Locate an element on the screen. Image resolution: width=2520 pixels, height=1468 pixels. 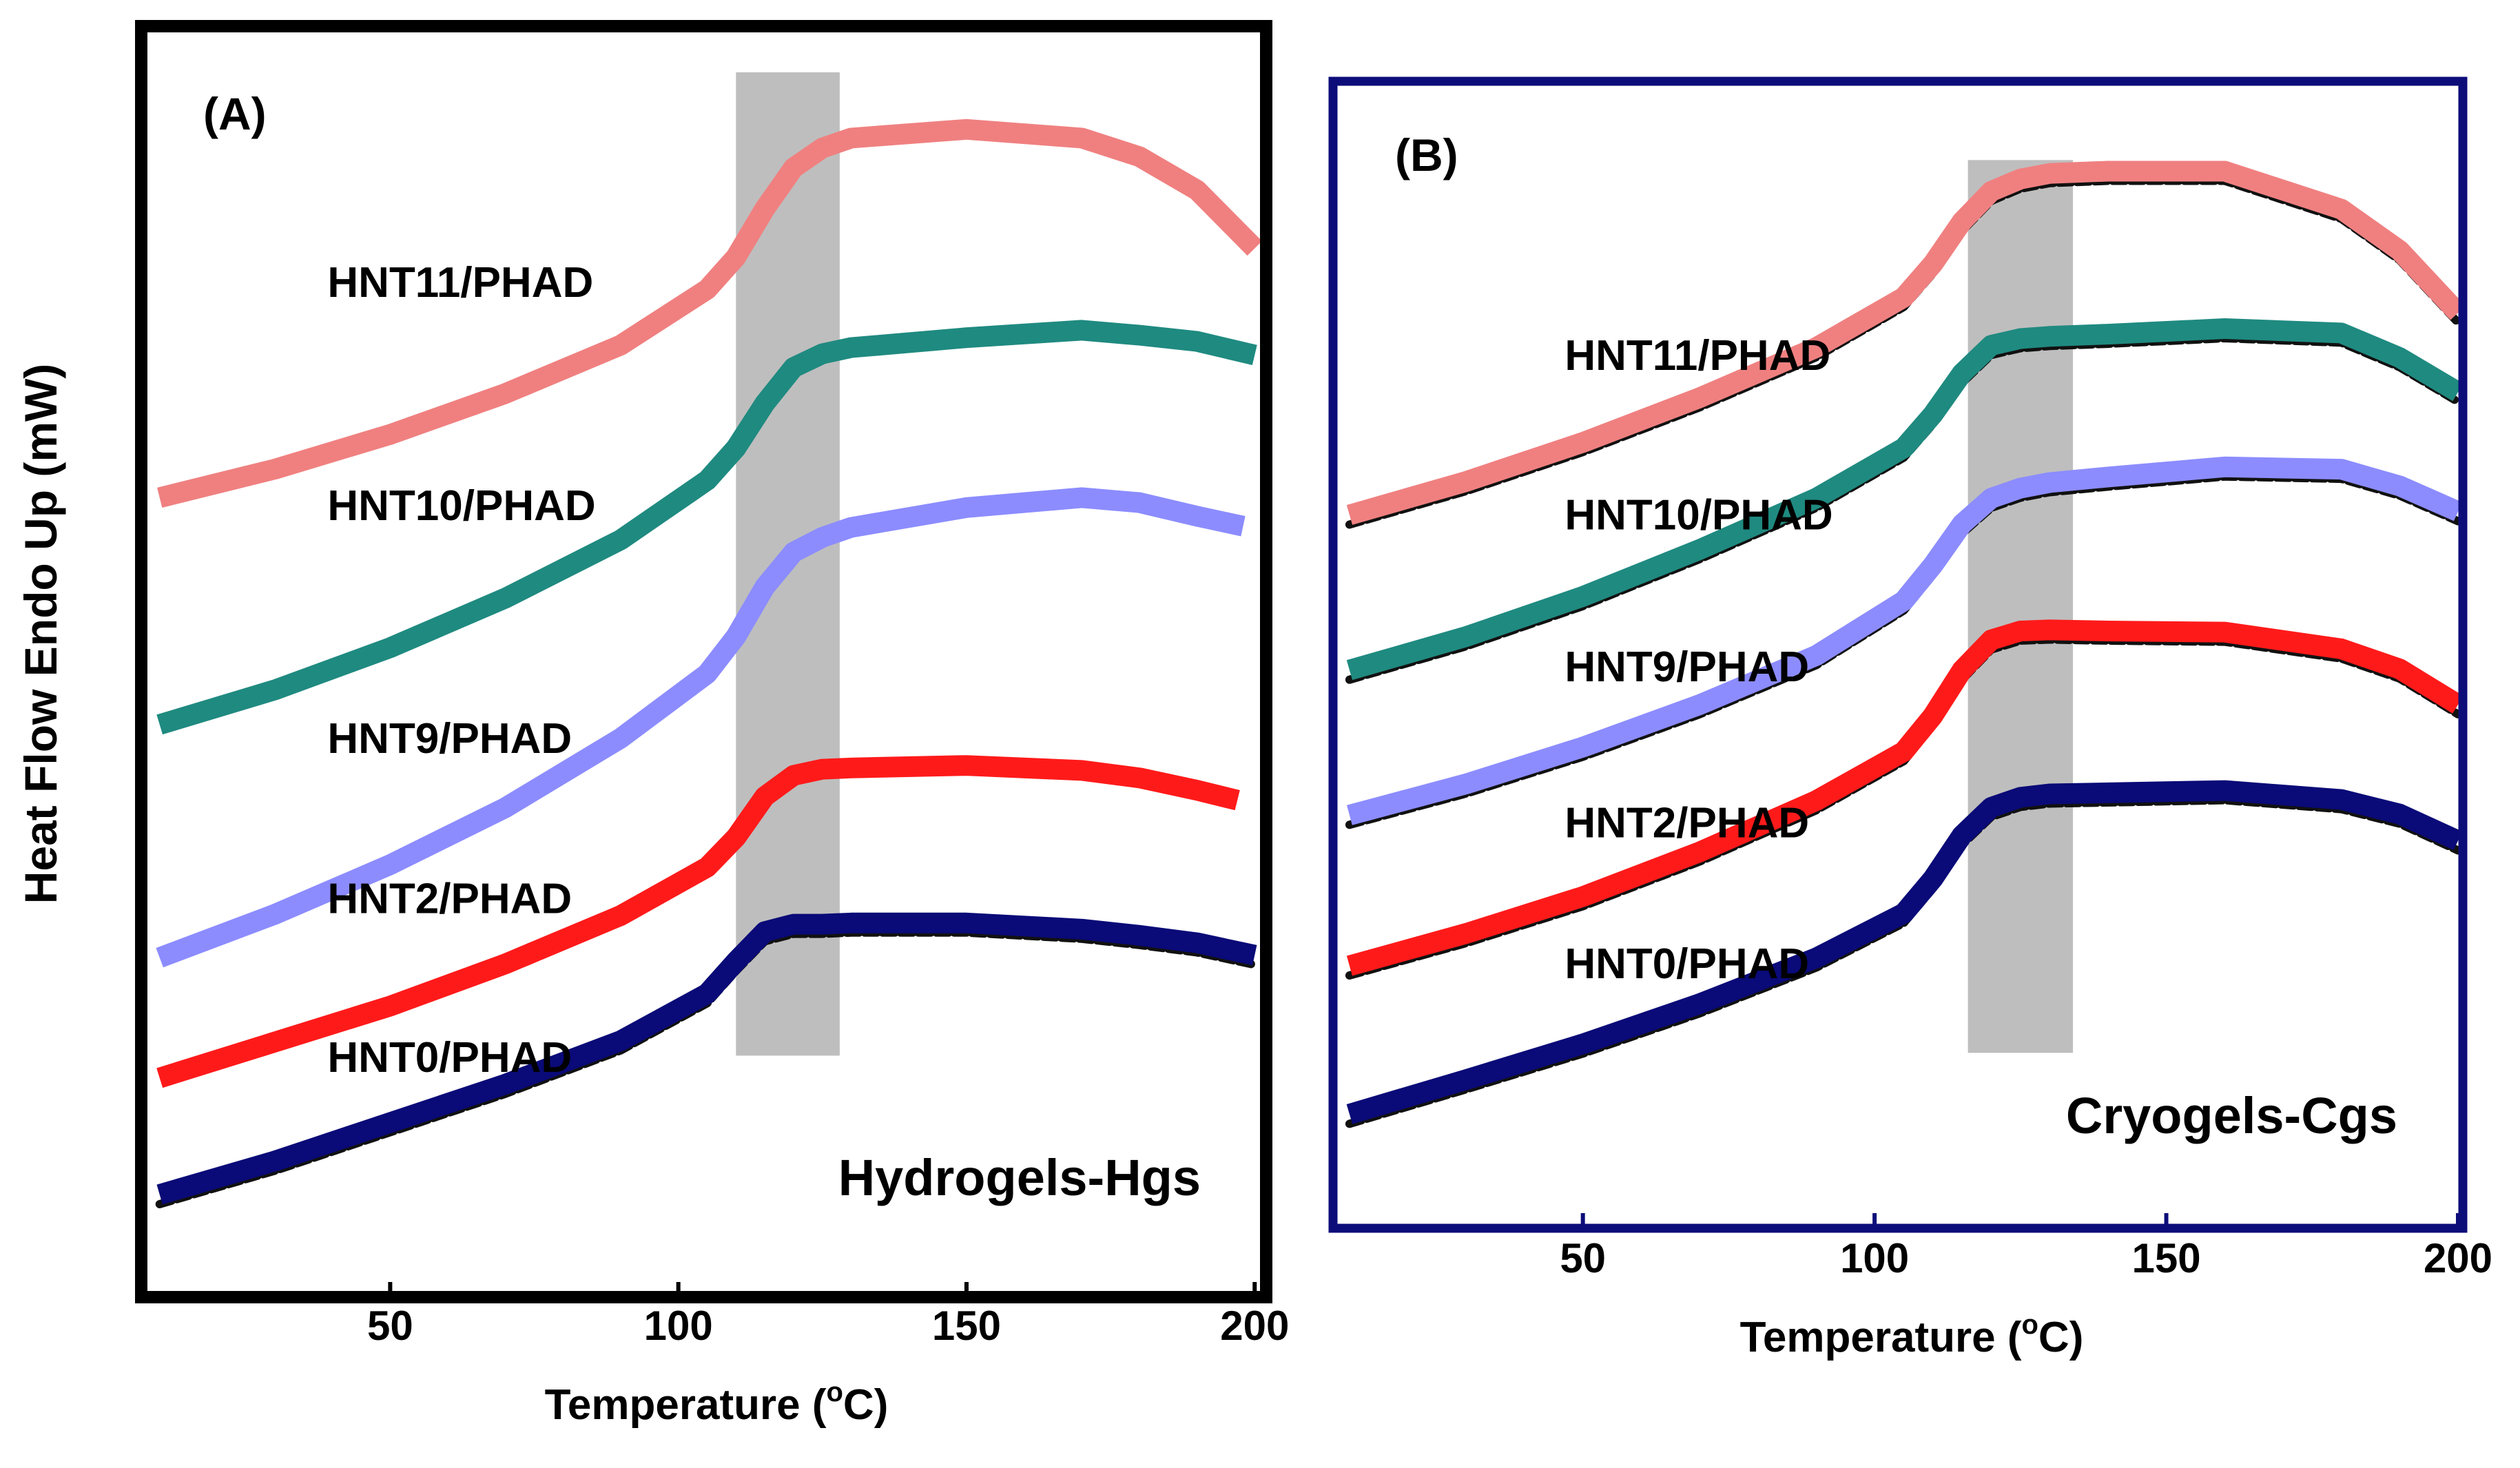
tg-highlight-band is located at coordinates (2021, 606).